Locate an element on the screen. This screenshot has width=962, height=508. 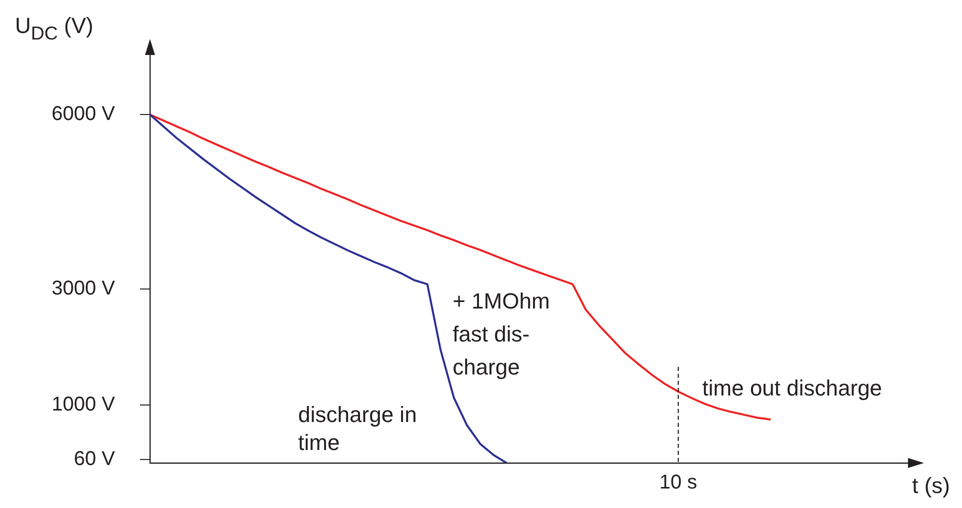
x-tick-label: 10 s is located at coordinates (678, 483).